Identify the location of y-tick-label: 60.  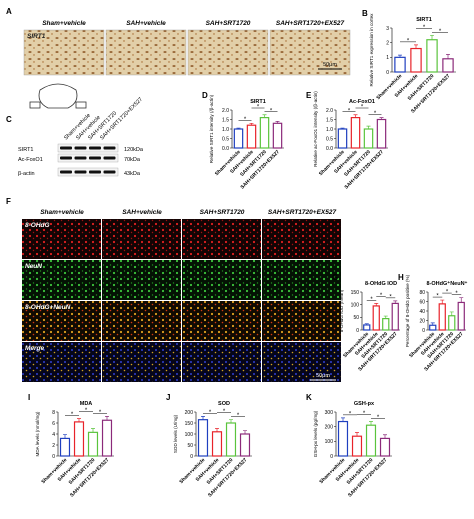
(422, 302).